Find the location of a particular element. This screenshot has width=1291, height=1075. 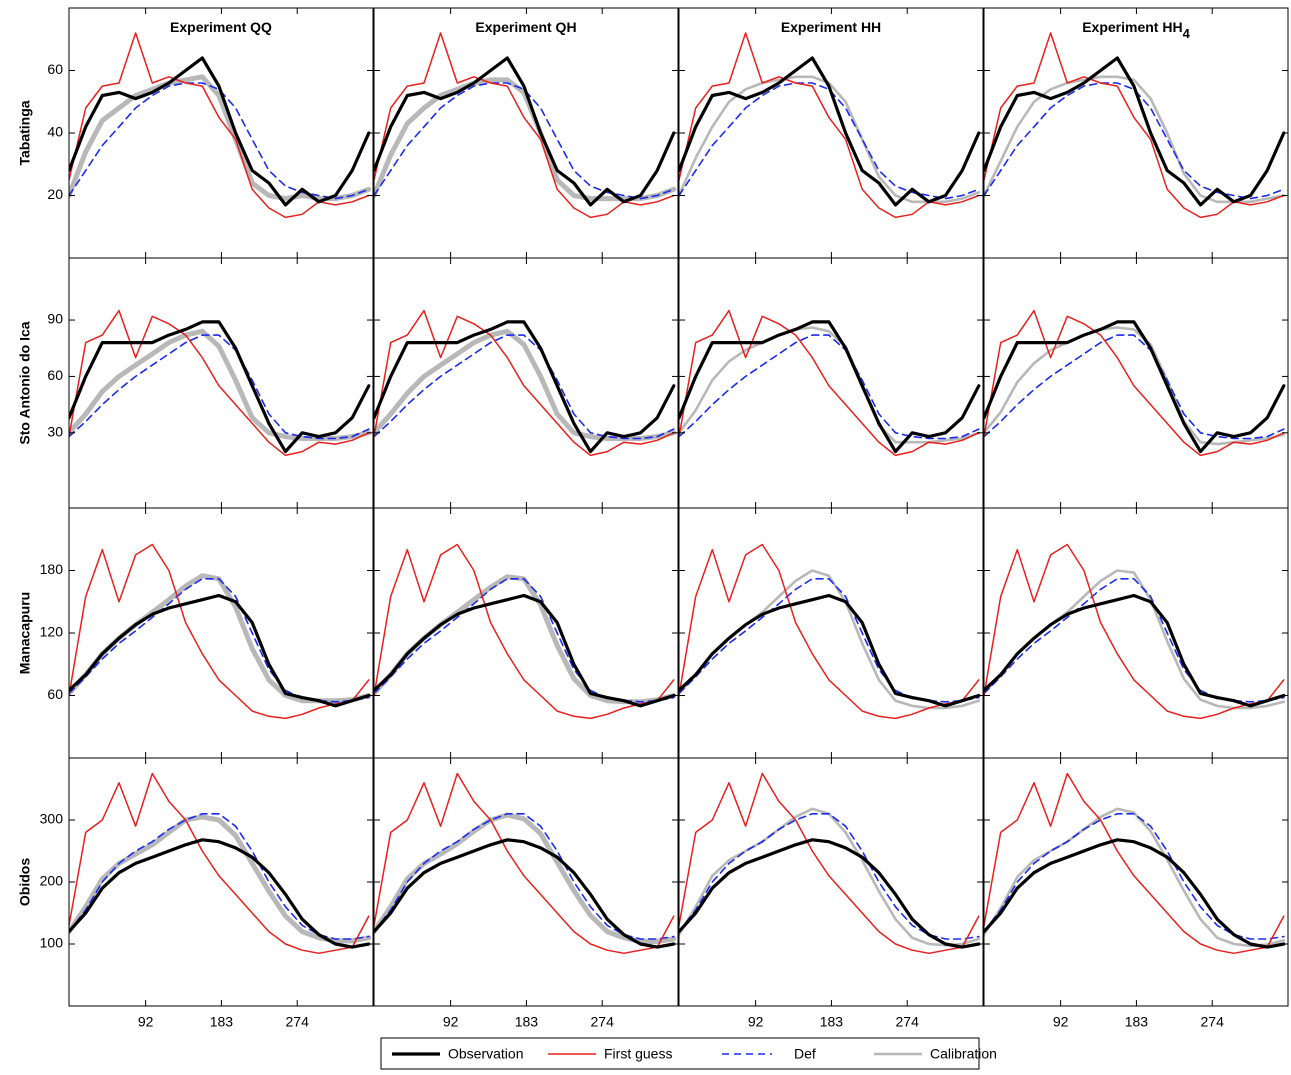

y-tick-label: 200 is located at coordinates (52, 881).